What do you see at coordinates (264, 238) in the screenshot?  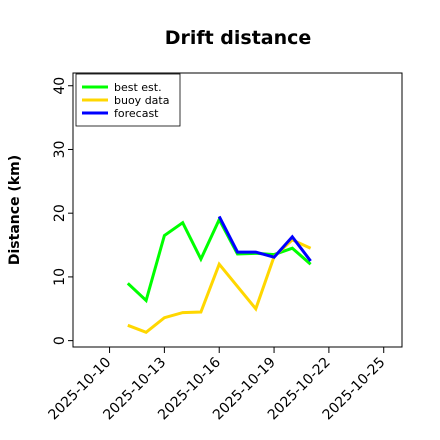 I see `series-line-forecast` at bounding box center [264, 238].